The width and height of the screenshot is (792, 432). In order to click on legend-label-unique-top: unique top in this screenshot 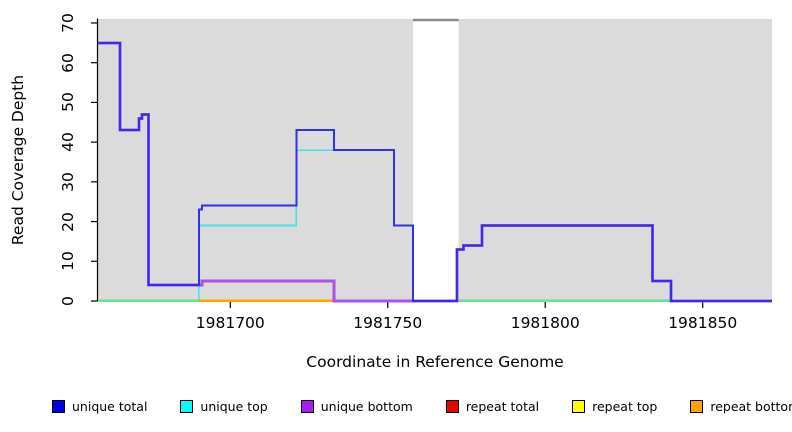, I will do `click(234, 406)`.